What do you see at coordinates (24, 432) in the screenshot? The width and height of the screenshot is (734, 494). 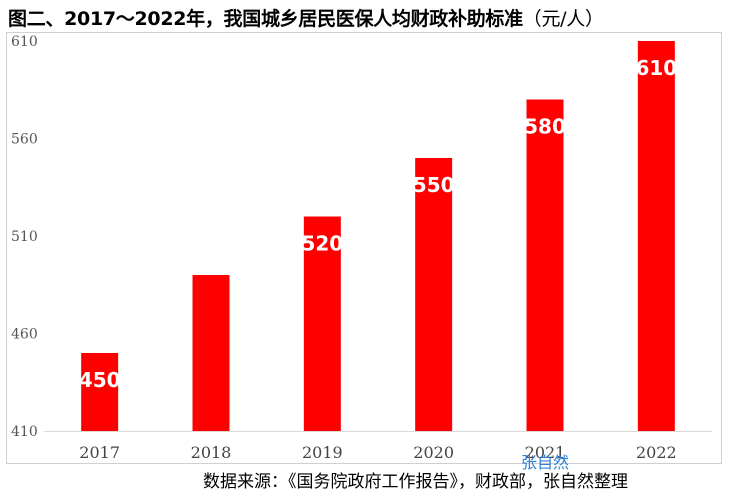 I see `y-tick-label: 410` at bounding box center [24, 432].